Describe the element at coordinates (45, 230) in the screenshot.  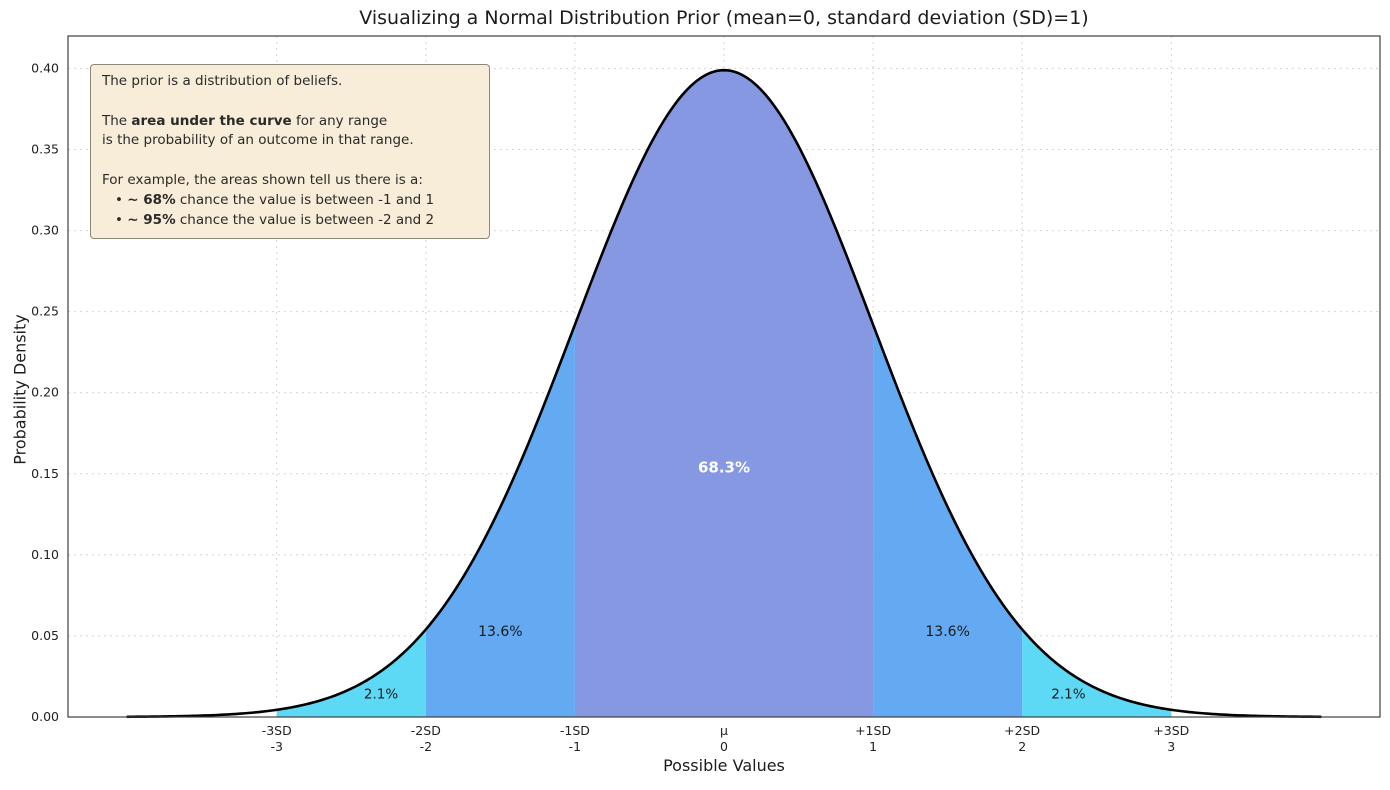
I see `y-tick-label: 0.30` at that location.